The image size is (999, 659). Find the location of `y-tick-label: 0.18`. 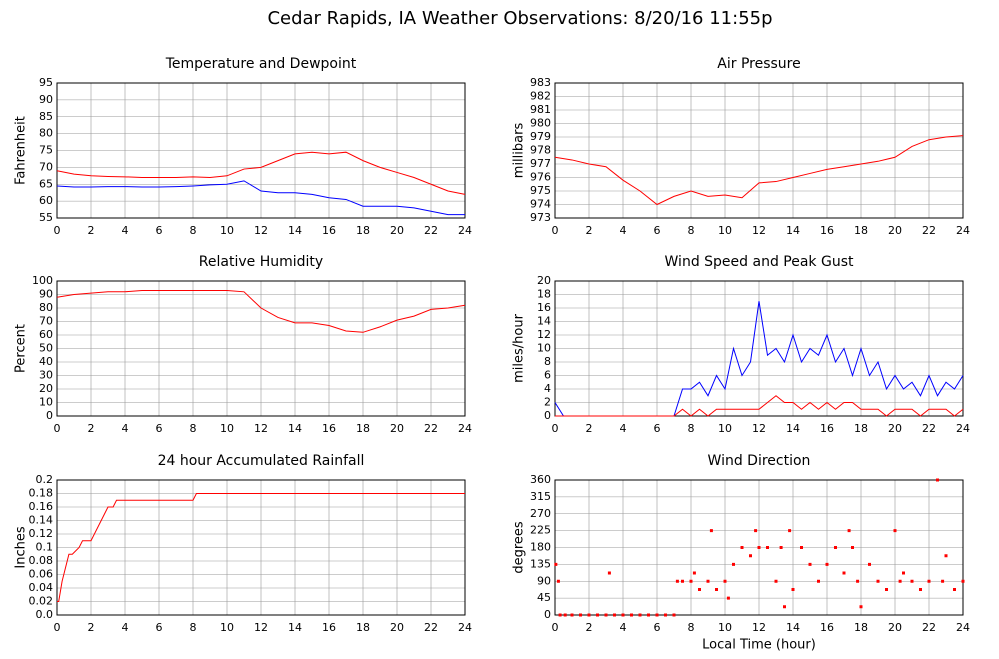

y-tick-label: 0.18 is located at coordinates (41, 493).